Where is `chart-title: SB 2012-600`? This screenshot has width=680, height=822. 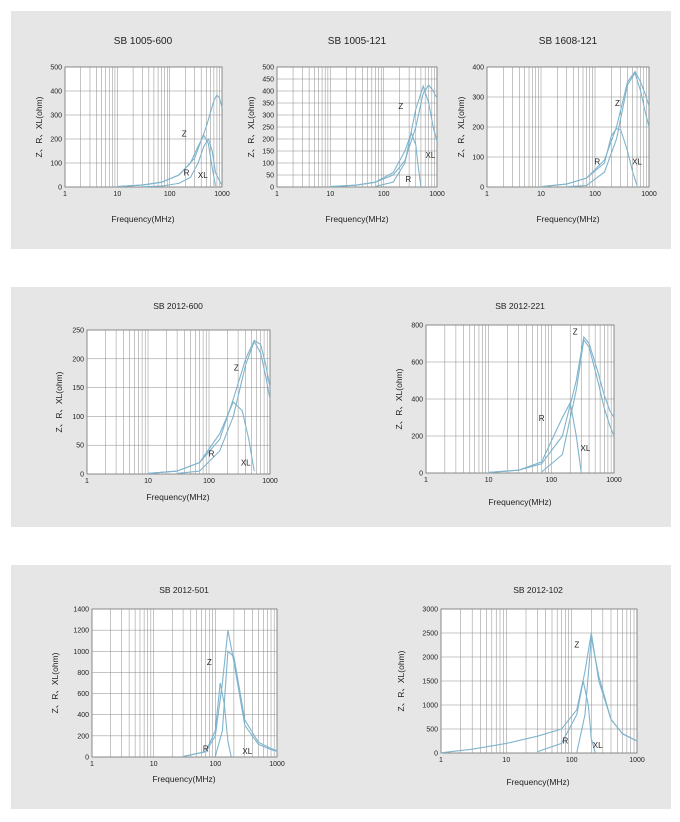
chart-title: SB 2012-600 is located at coordinates (178, 306).